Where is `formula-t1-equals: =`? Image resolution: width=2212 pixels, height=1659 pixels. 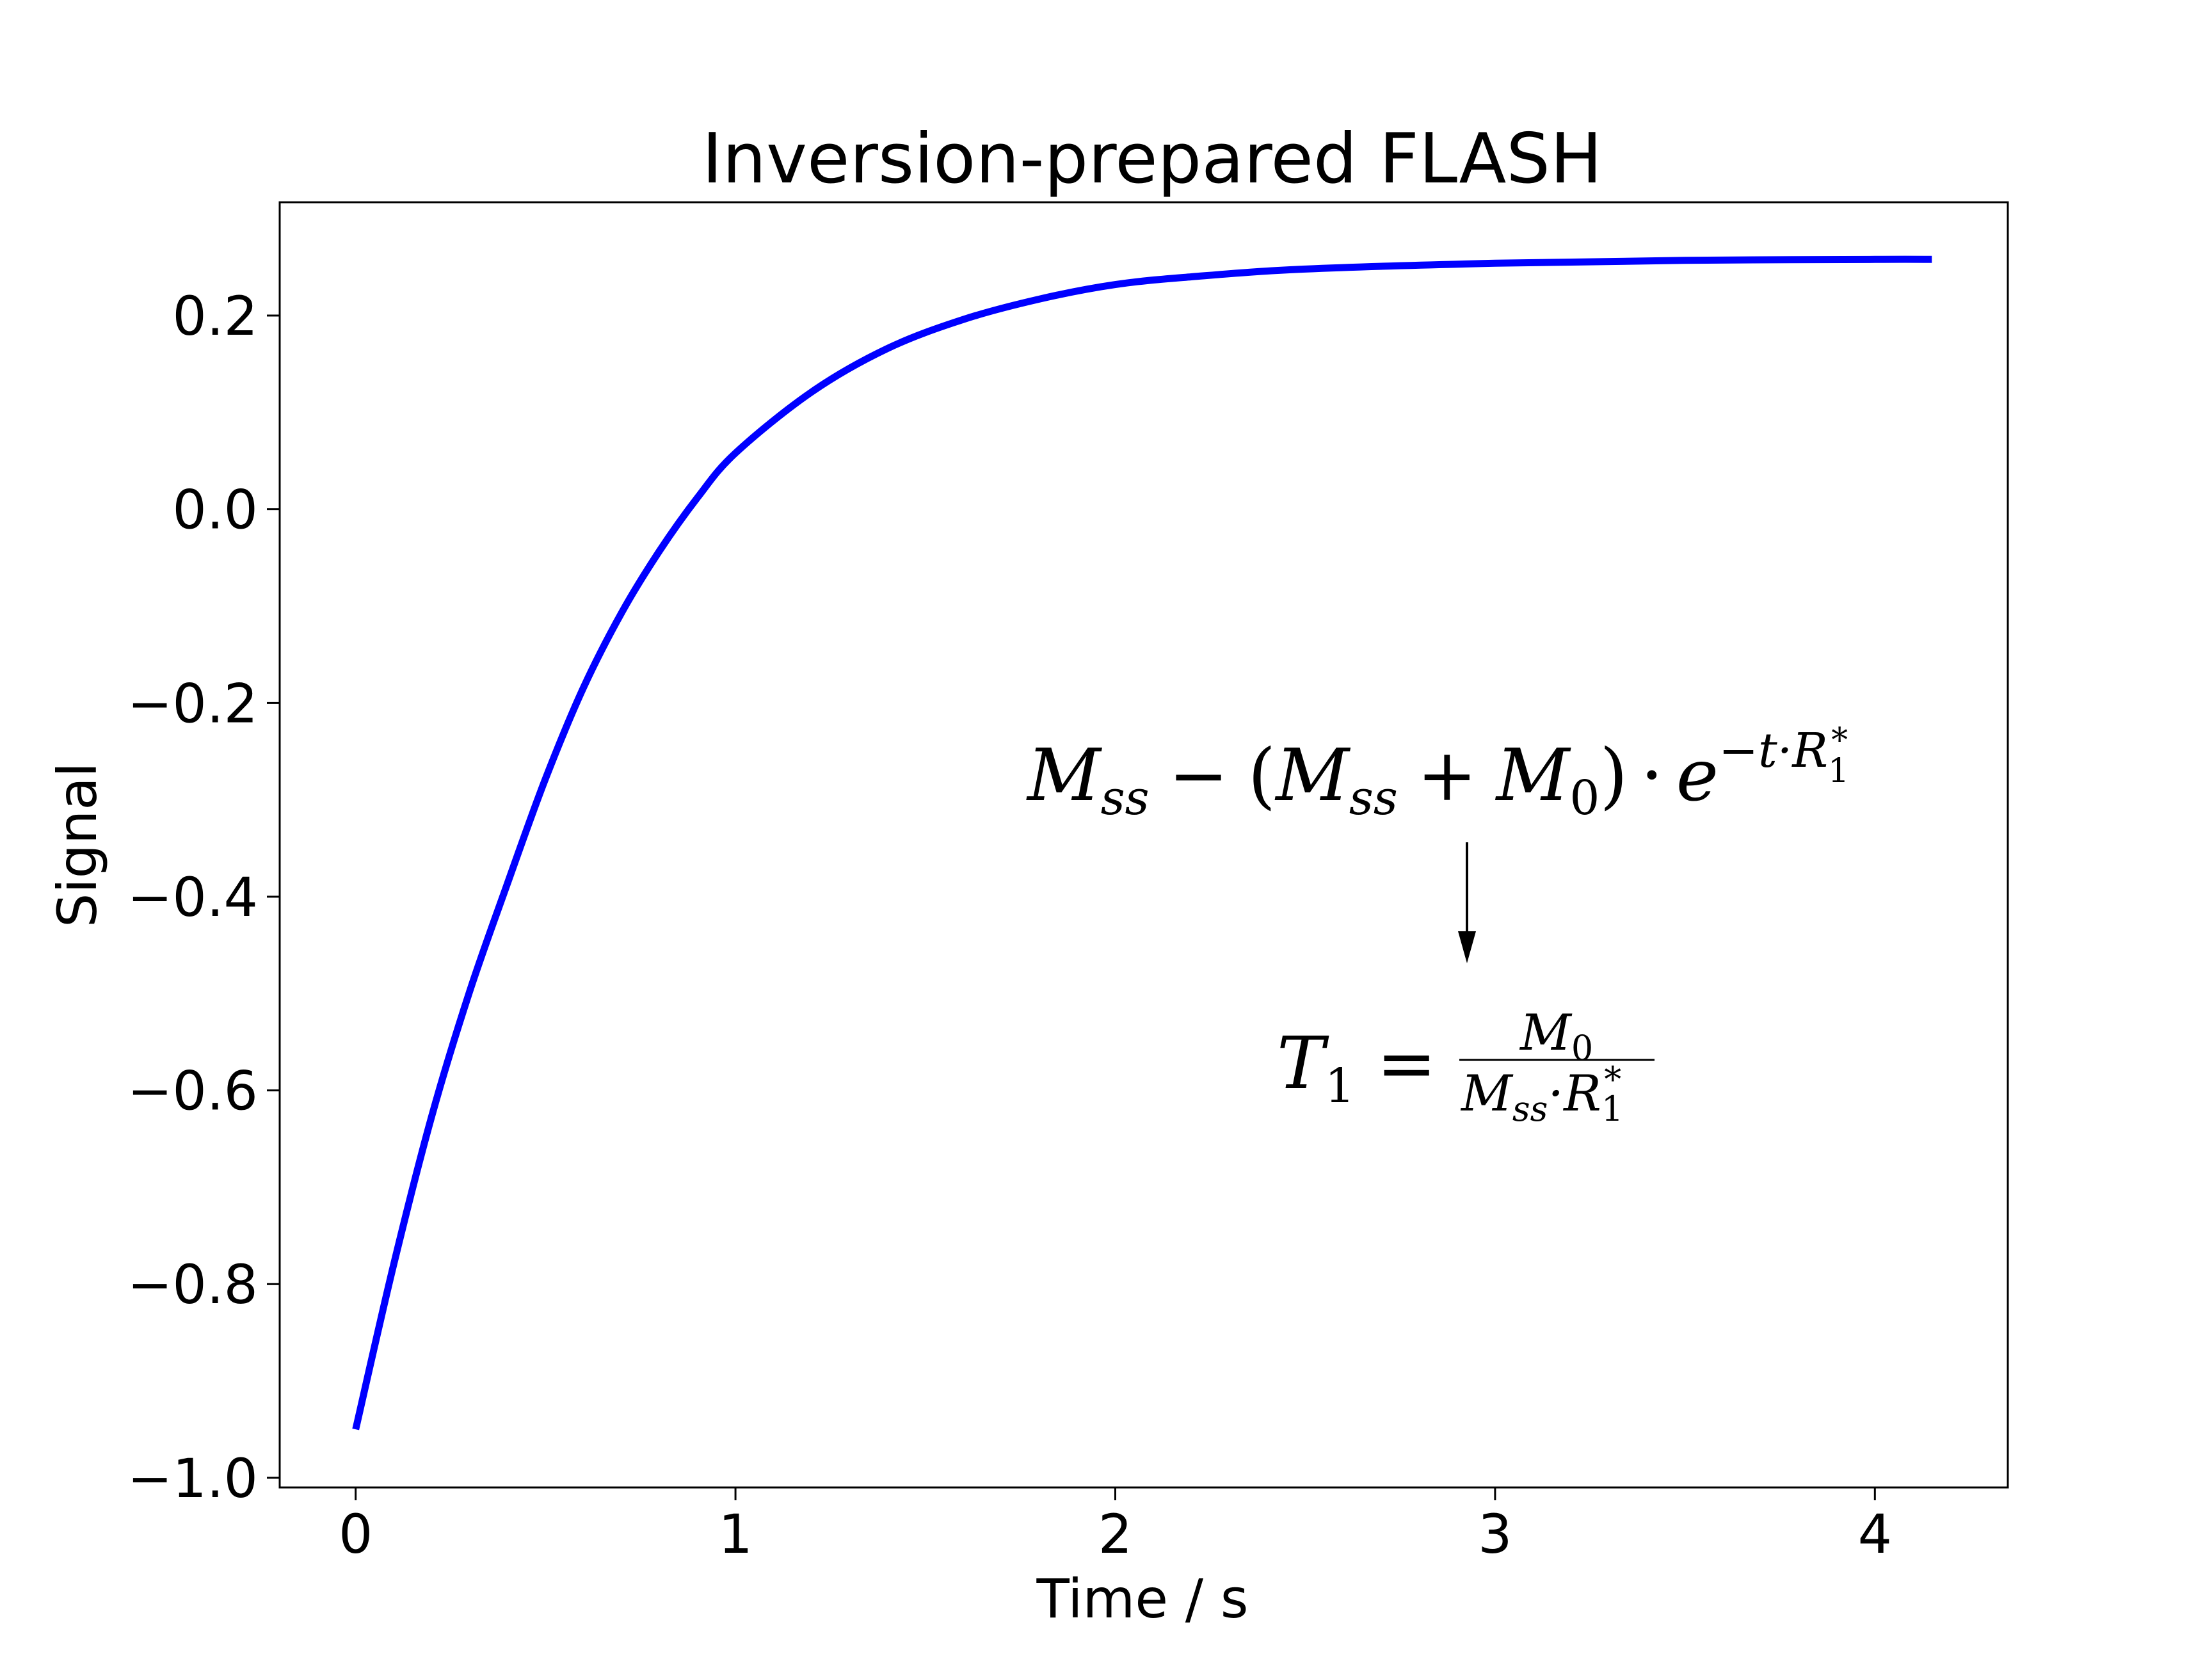
formula-t1-equals: = is located at coordinates (1407, 1063).